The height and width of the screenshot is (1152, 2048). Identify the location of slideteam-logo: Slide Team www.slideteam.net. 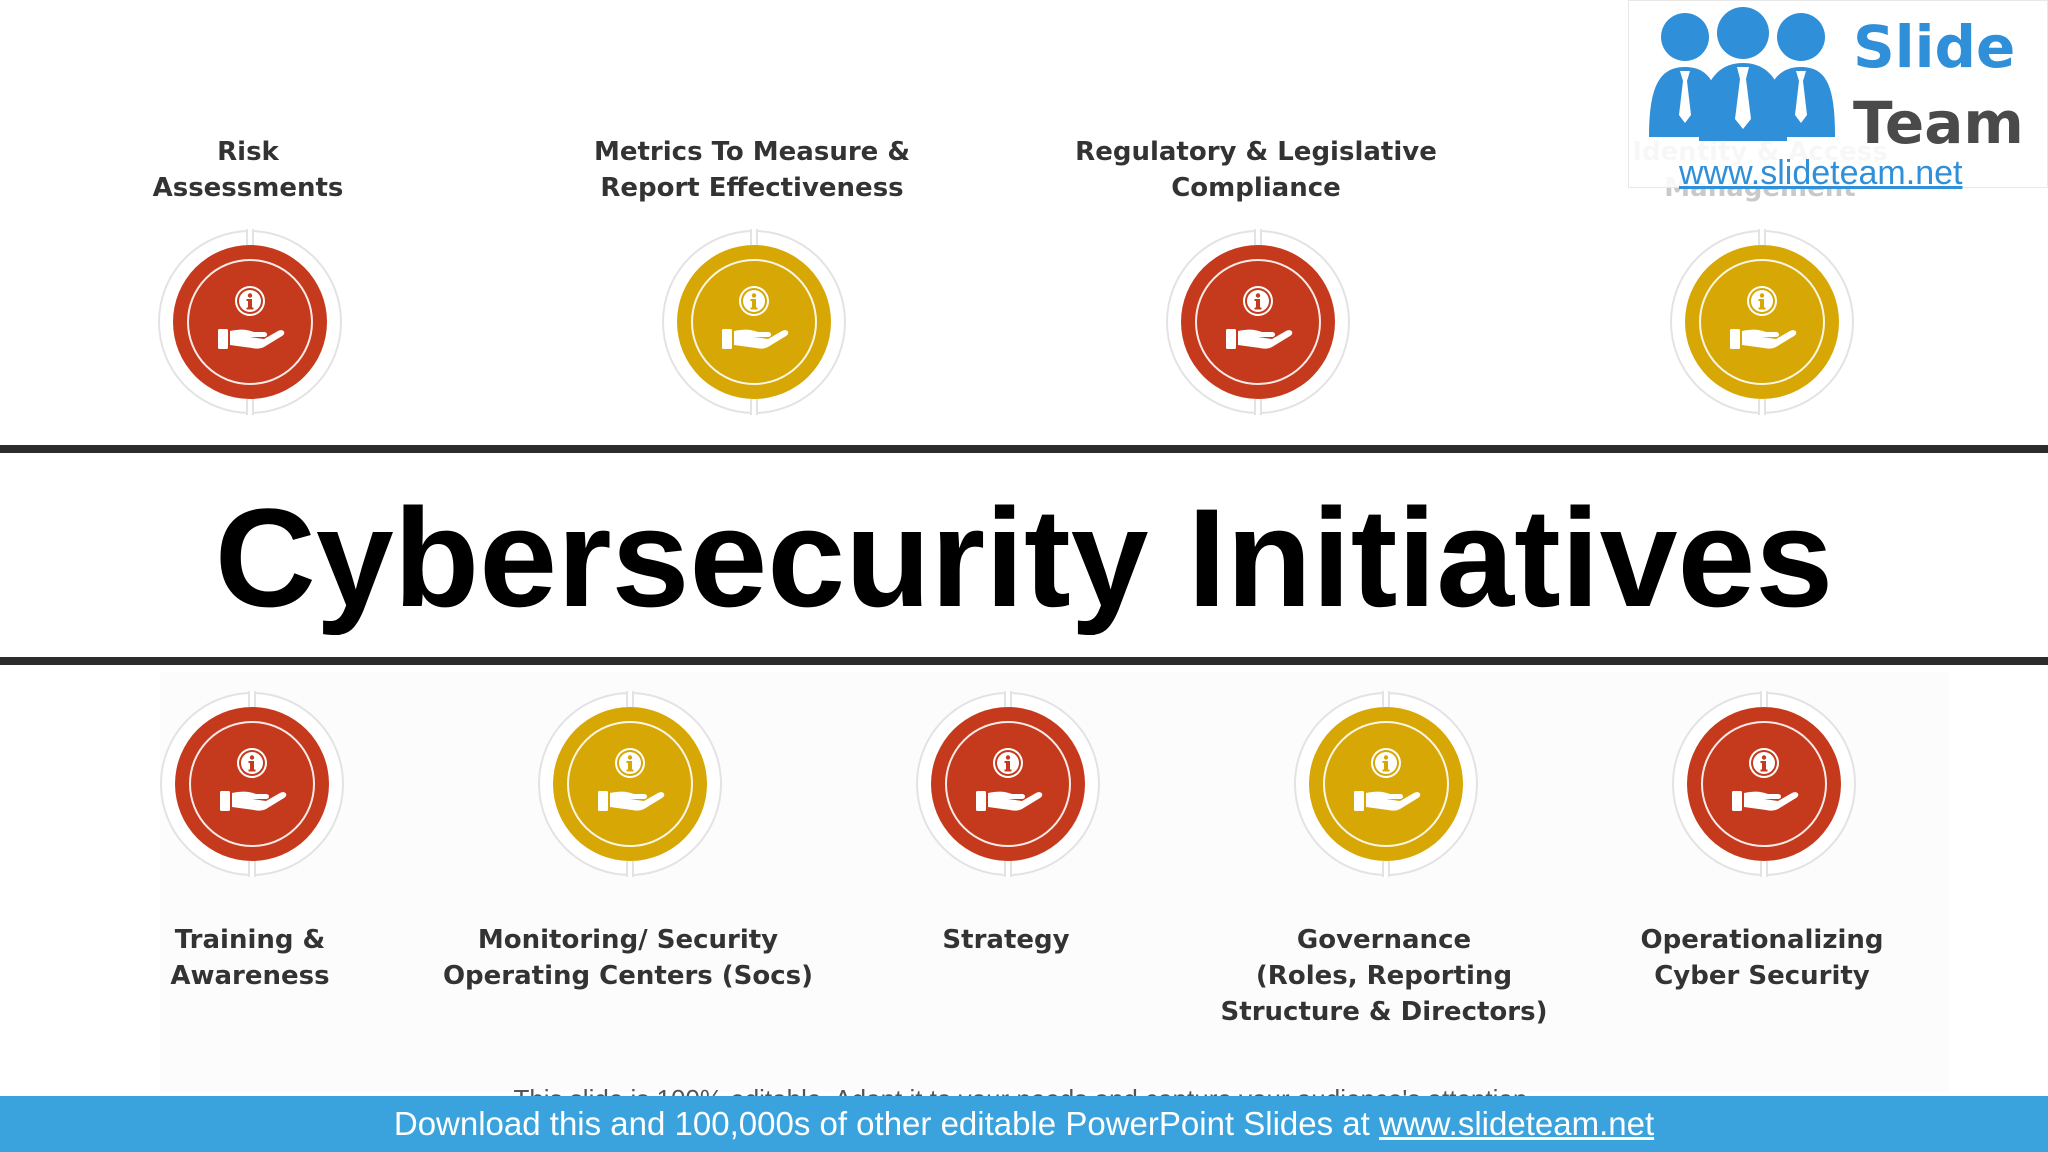
(1838, 96).